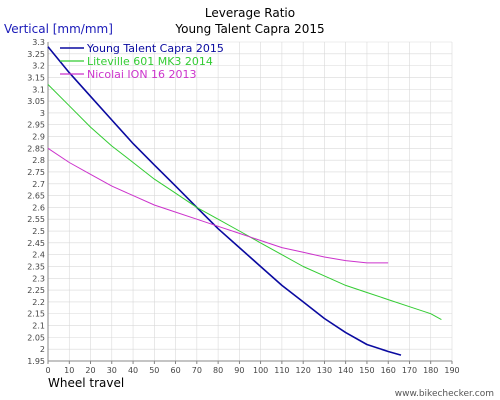 The width and height of the screenshot is (500, 400). I want to click on y-tick-label: 2.1, so click(38, 326).